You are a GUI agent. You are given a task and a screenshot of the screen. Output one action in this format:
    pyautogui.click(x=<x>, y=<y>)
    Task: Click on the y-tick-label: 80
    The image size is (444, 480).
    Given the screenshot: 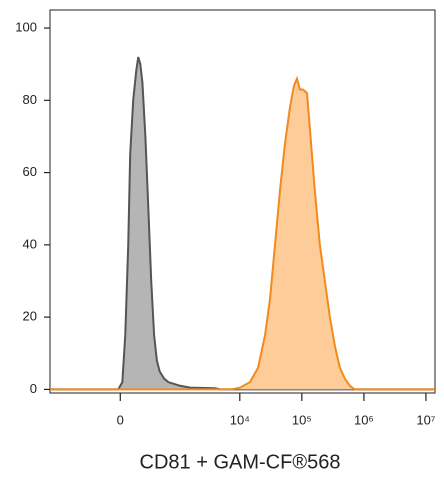 What is the action you would take?
    pyautogui.click(x=30, y=99)
    